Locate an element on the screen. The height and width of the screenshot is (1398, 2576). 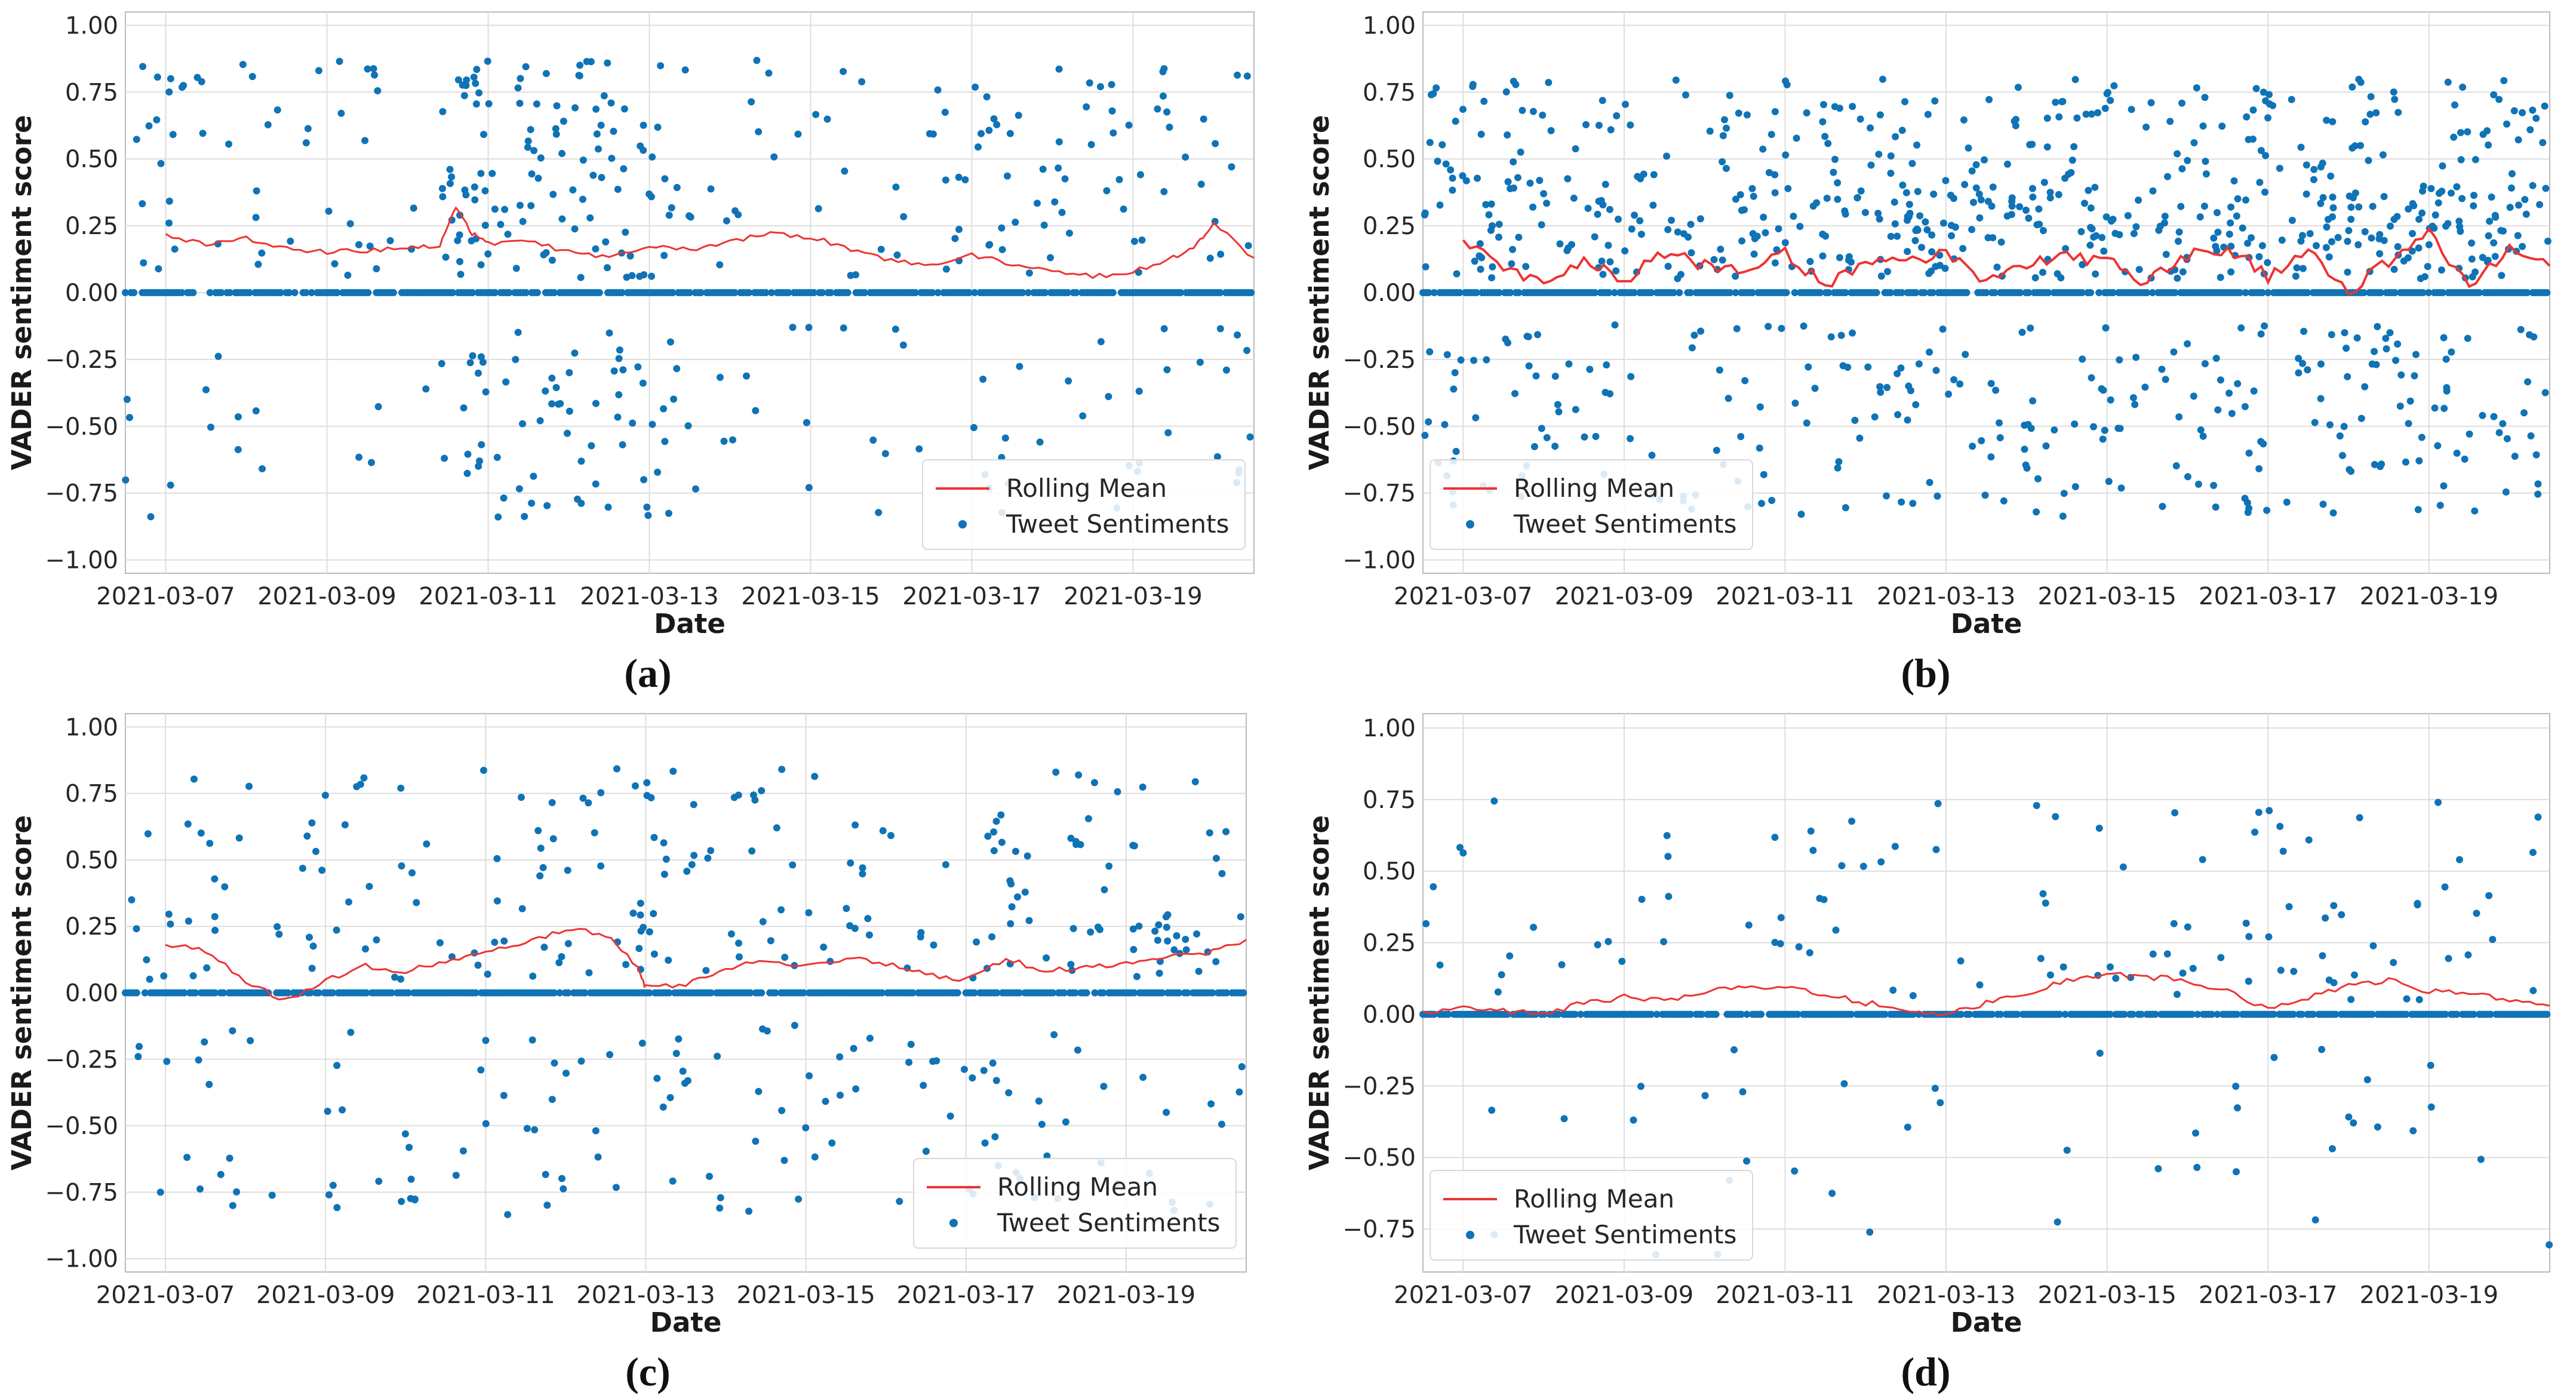
legend-scatter-label: Tweet Sentiments is located at coordinates (1109, 1222).